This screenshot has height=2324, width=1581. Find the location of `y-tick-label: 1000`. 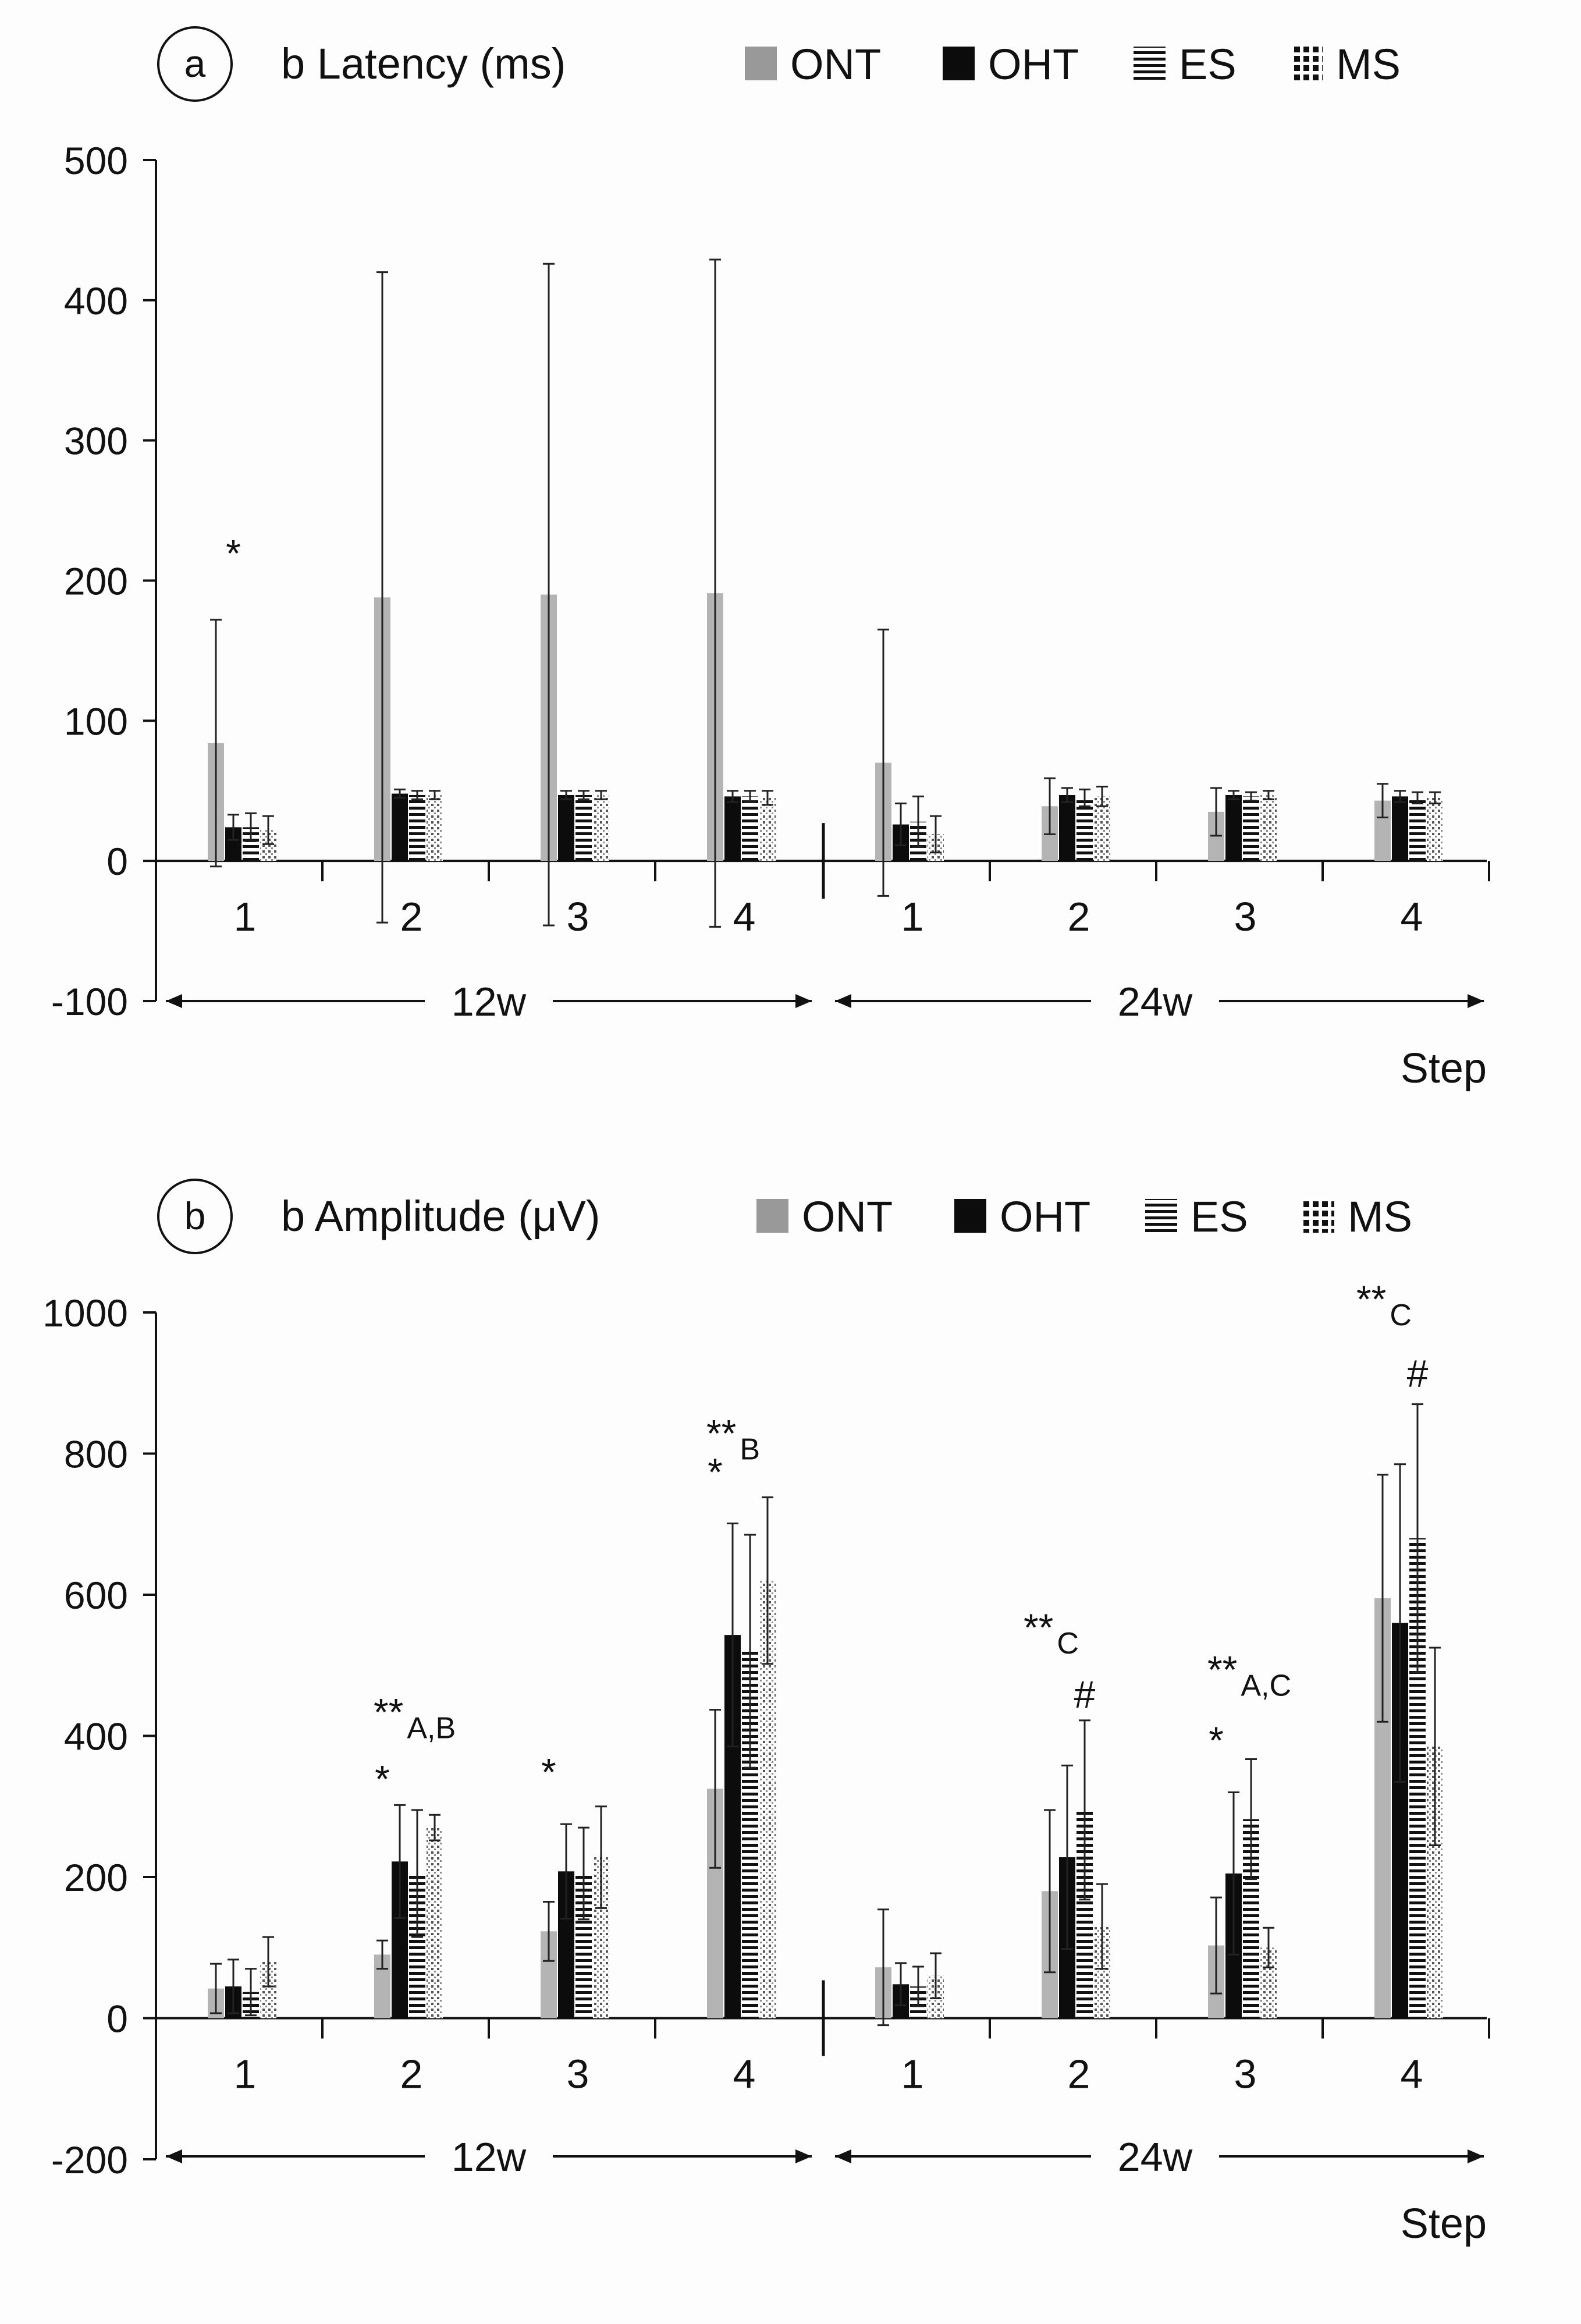

y-tick-label: 1000 is located at coordinates (85, 1313).